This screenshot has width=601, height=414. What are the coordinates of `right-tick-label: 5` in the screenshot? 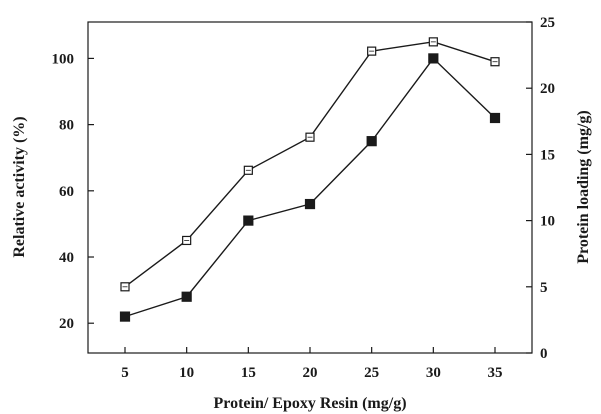 It's located at (544, 288).